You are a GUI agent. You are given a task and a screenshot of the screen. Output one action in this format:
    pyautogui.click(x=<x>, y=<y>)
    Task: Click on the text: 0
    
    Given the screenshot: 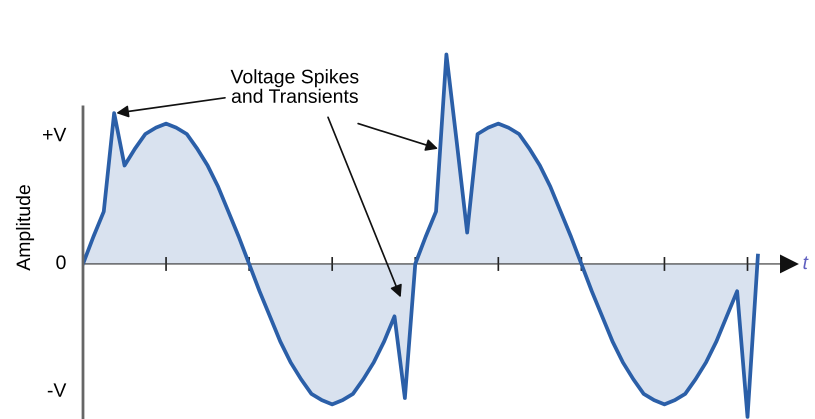 What is the action you would take?
    pyautogui.click(x=61, y=262)
    